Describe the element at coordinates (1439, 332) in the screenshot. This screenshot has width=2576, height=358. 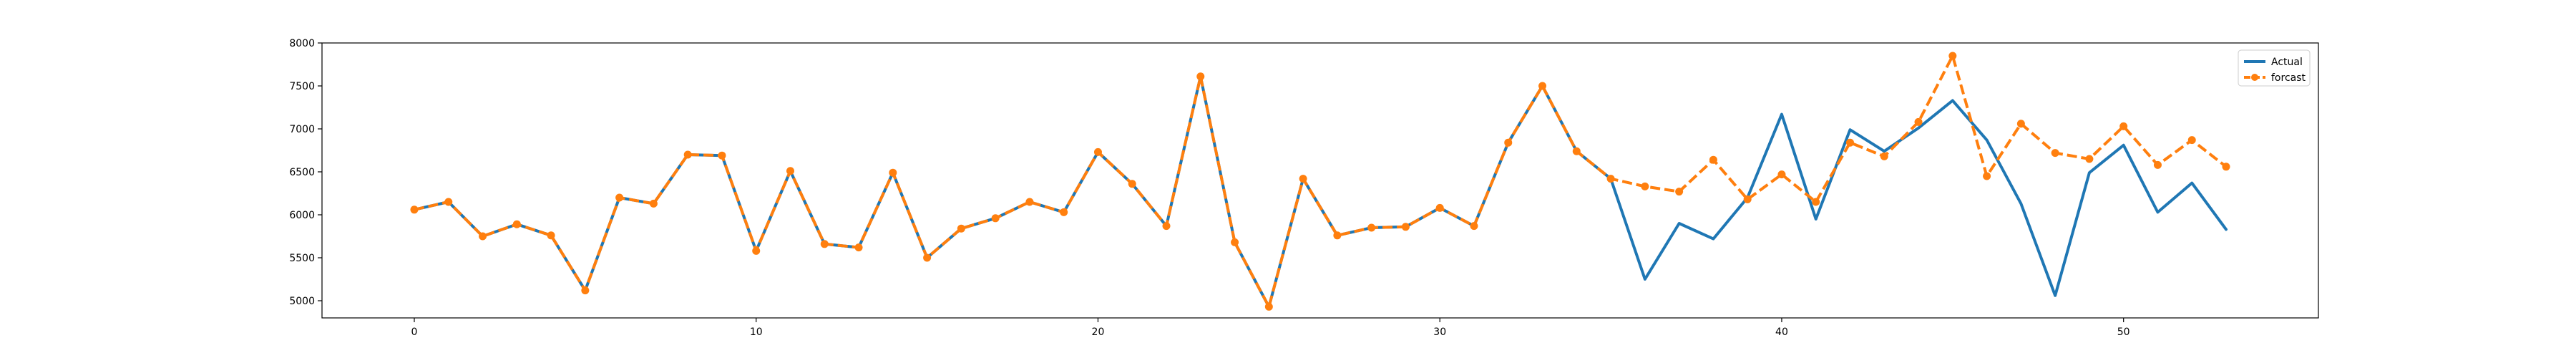
I see `x-tick-label-3: 30` at that location.